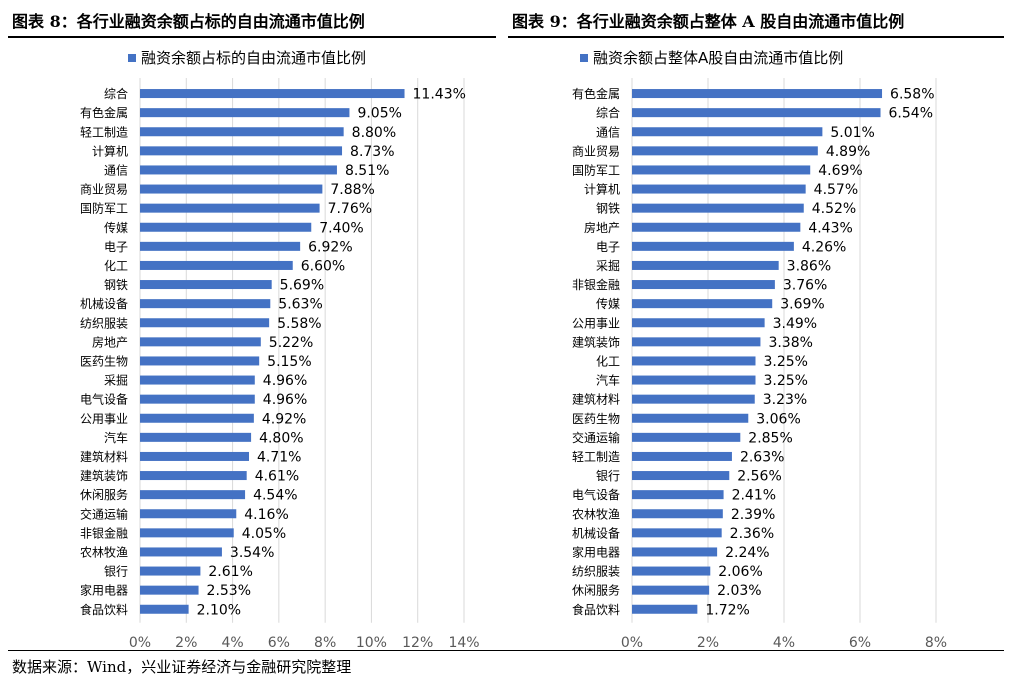 The image size is (1012, 682). What do you see at coordinates (708, 21) in the screenshot?
I see `right-figure-title: 图表 9：各行业融资余额占整体 A 股自由流通市值比例` at bounding box center [708, 21].